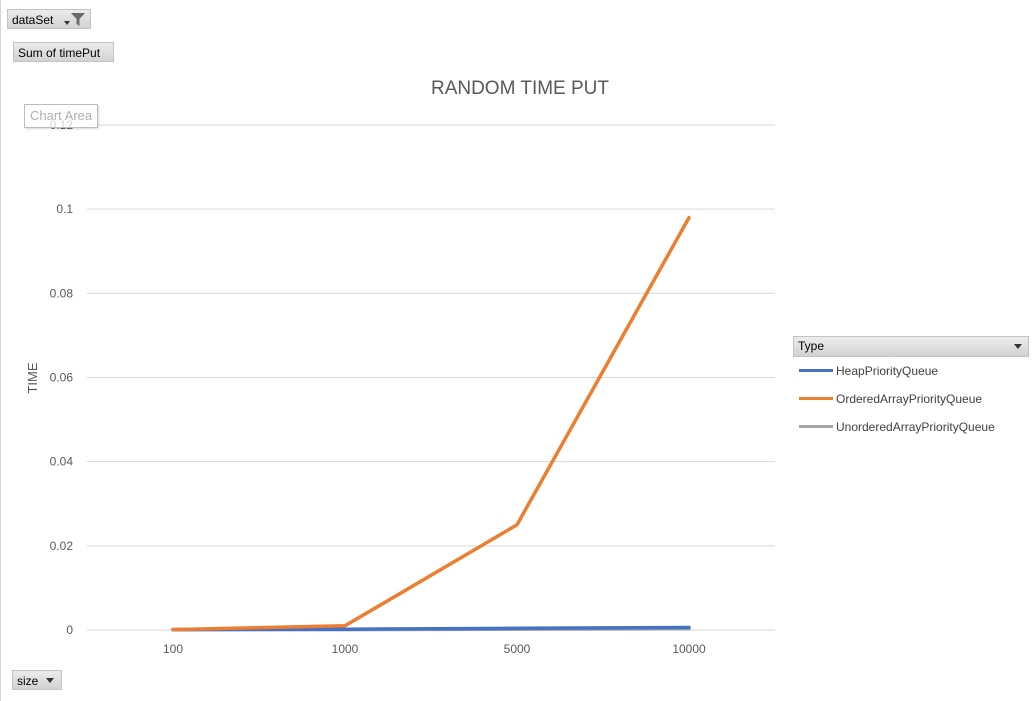 This screenshot has height=701, width=1036. Describe the element at coordinates (61, 116) in the screenshot. I see `chart-area-tooltip: Chart Area` at that location.